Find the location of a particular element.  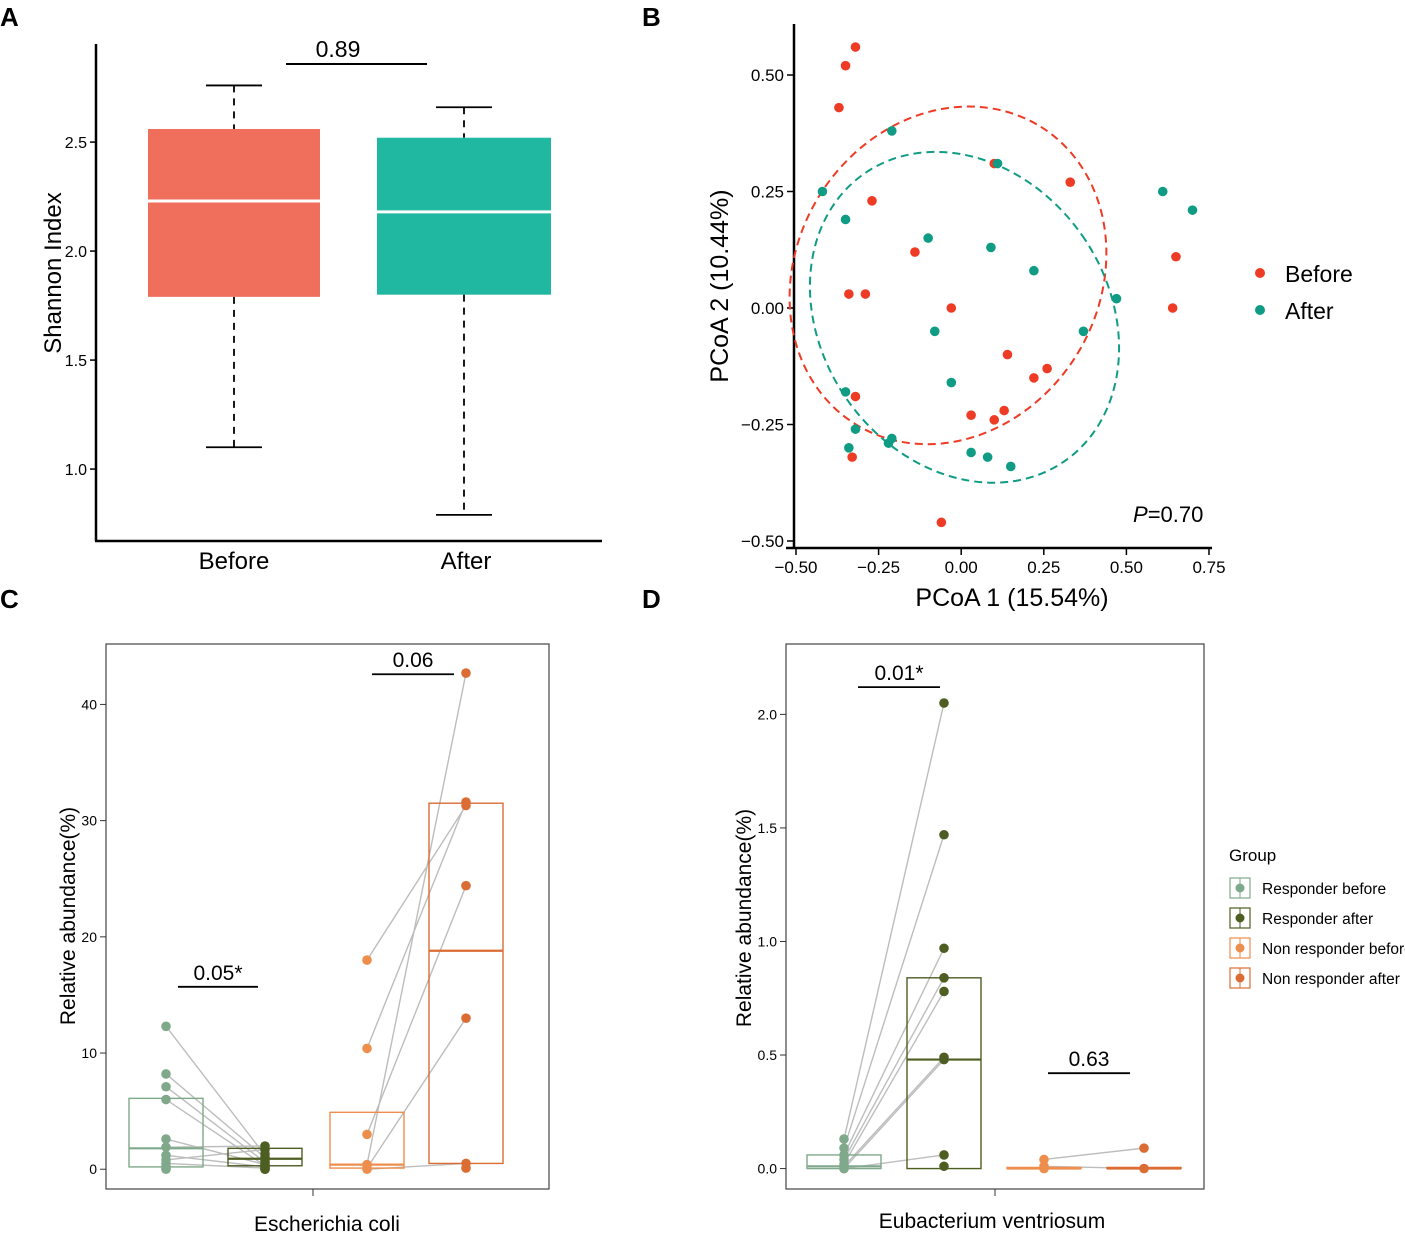

panel-c-frame is located at coordinates (327, 916).